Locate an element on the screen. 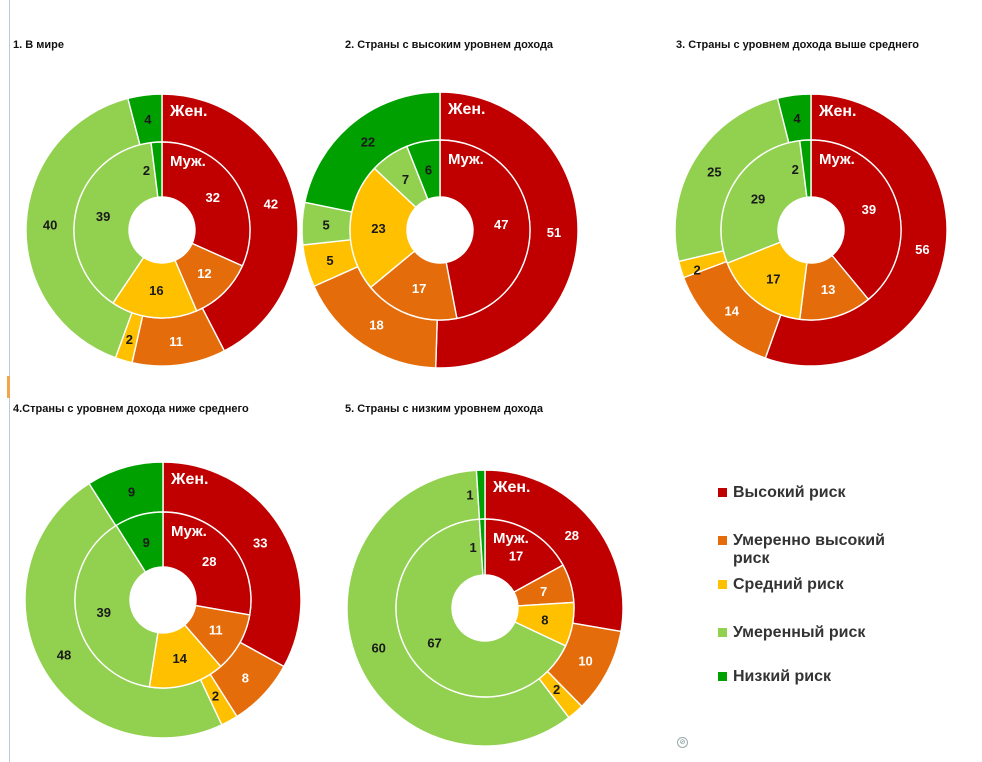 The height and width of the screenshot is (762, 982). resize-handle-icon: ⊘ is located at coordinates (682, 742).